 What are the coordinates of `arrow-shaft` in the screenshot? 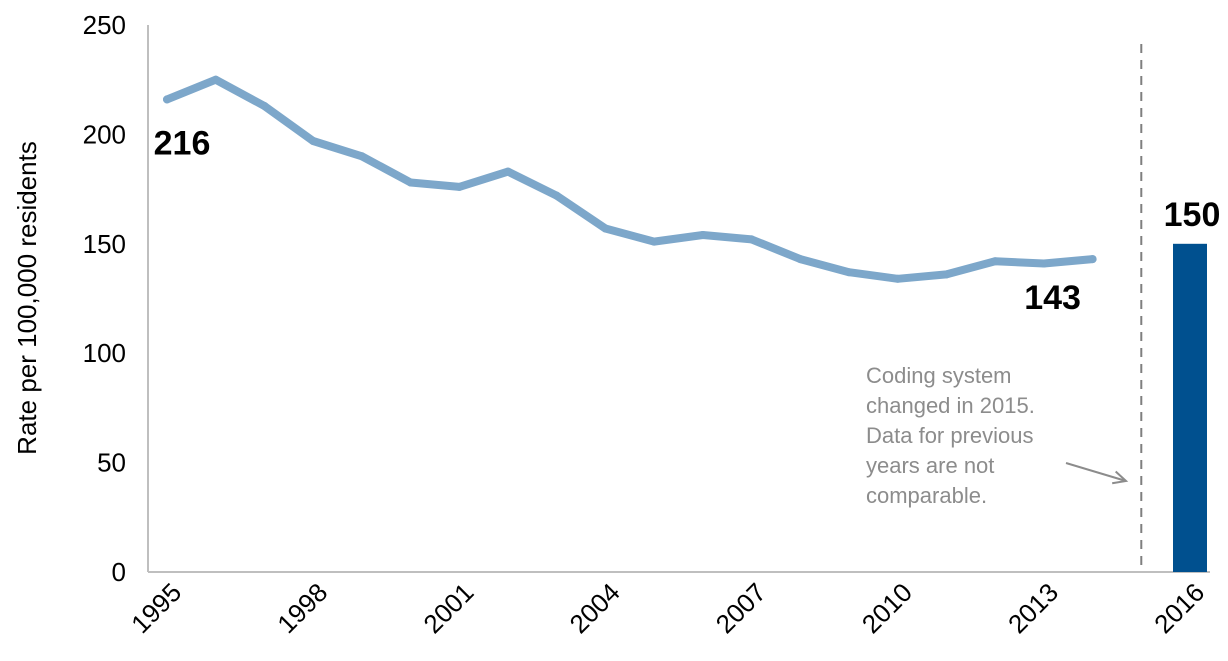 It's located at (1096, 472).